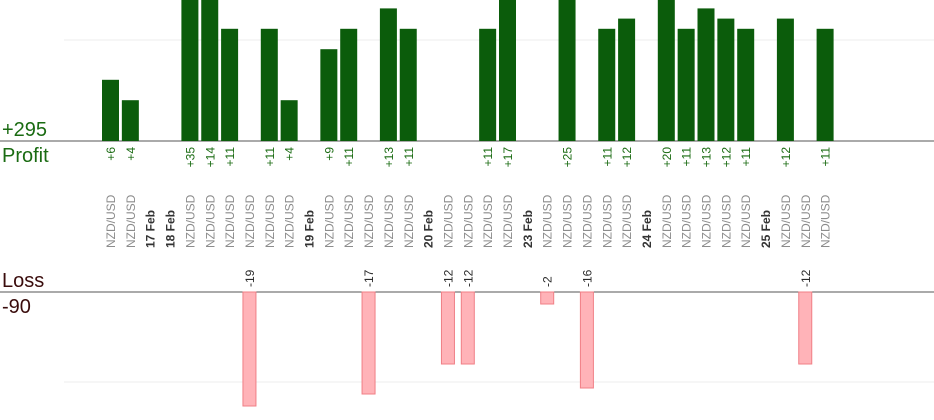 Image resolution: width=934 pixels, height=420 pixels. What do you see at coordinates (369, 278) in the screenshot?
I see `loss-value-label: -17` at bounding box center [369, 278].